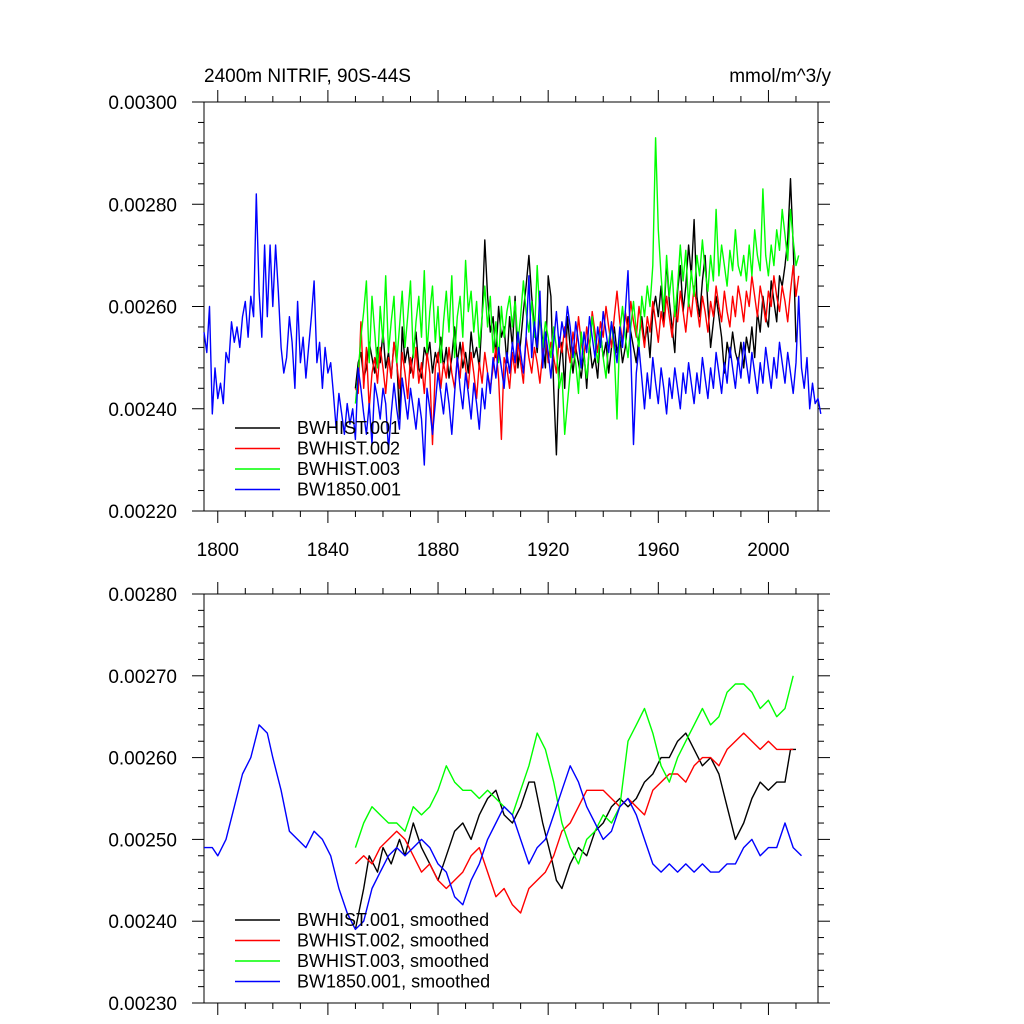 The height and width of the screenshot is (1024, 1024). I want to click on units-label: mmol/m^3/y, so click(780, 76).